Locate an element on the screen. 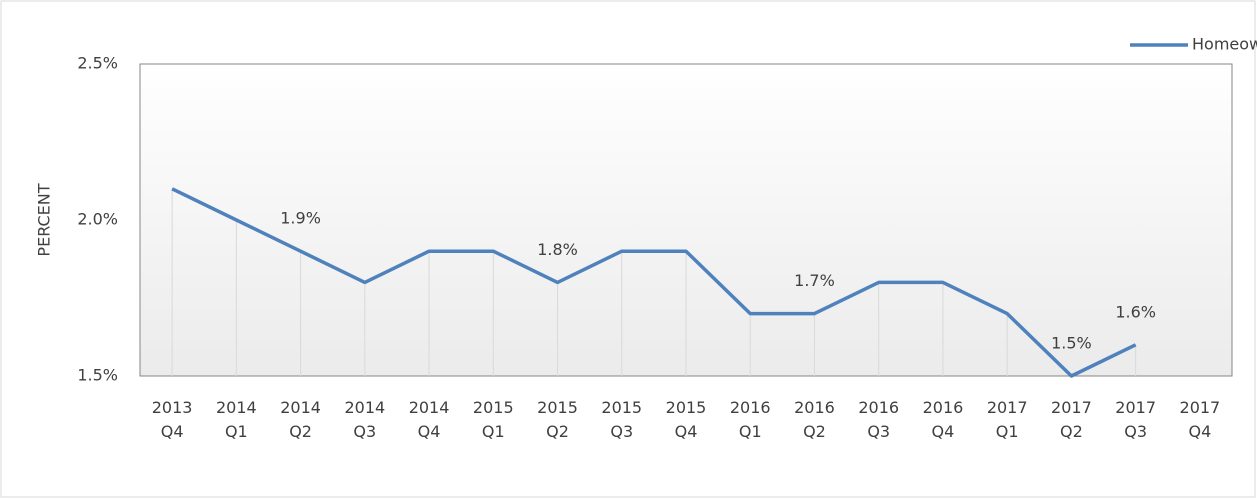 The width and height of the screenshot is (1257, 499). y-tick-label: 1.5% is located at coordinates (97, 375).